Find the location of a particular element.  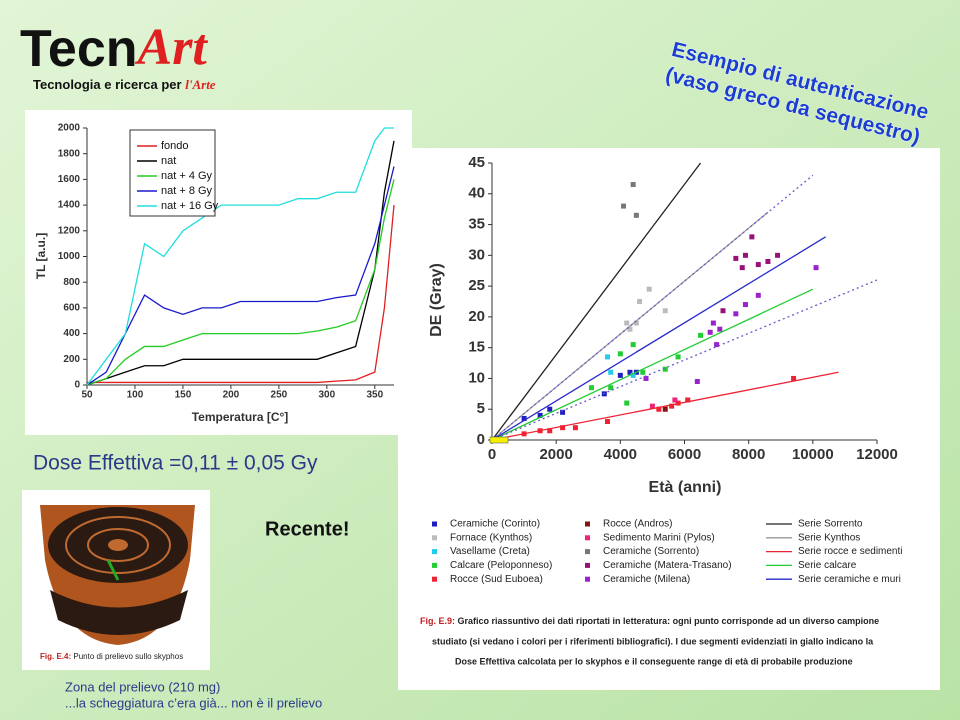

legend-label: Calcare (Peloponneso) is located at coordinates (501, 565).